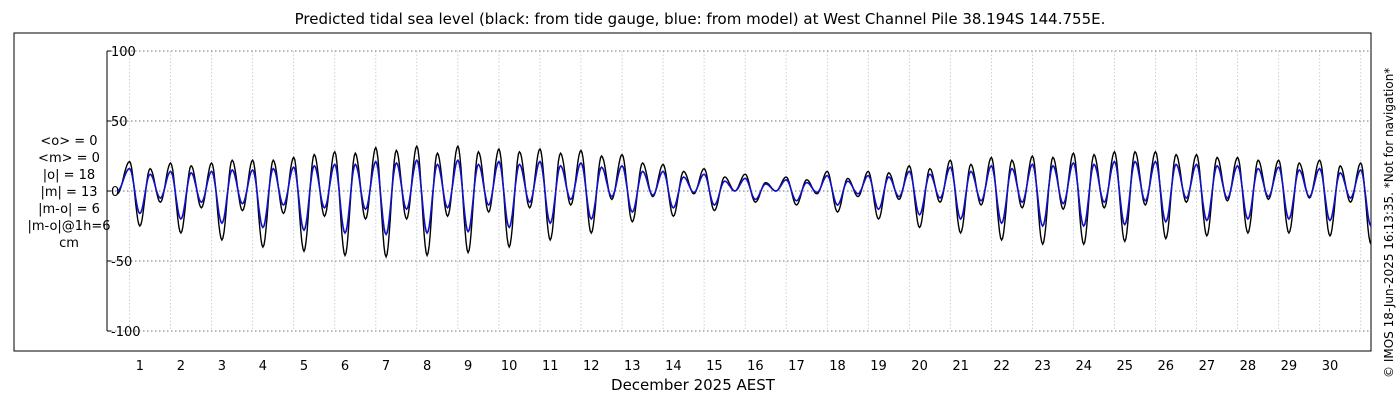 This screenshot has height=400, width=1400. What do you see at coordinates (427, 366) in the screenshot?
I see `x-tick-label: 8` at bounding box center [427, 366].